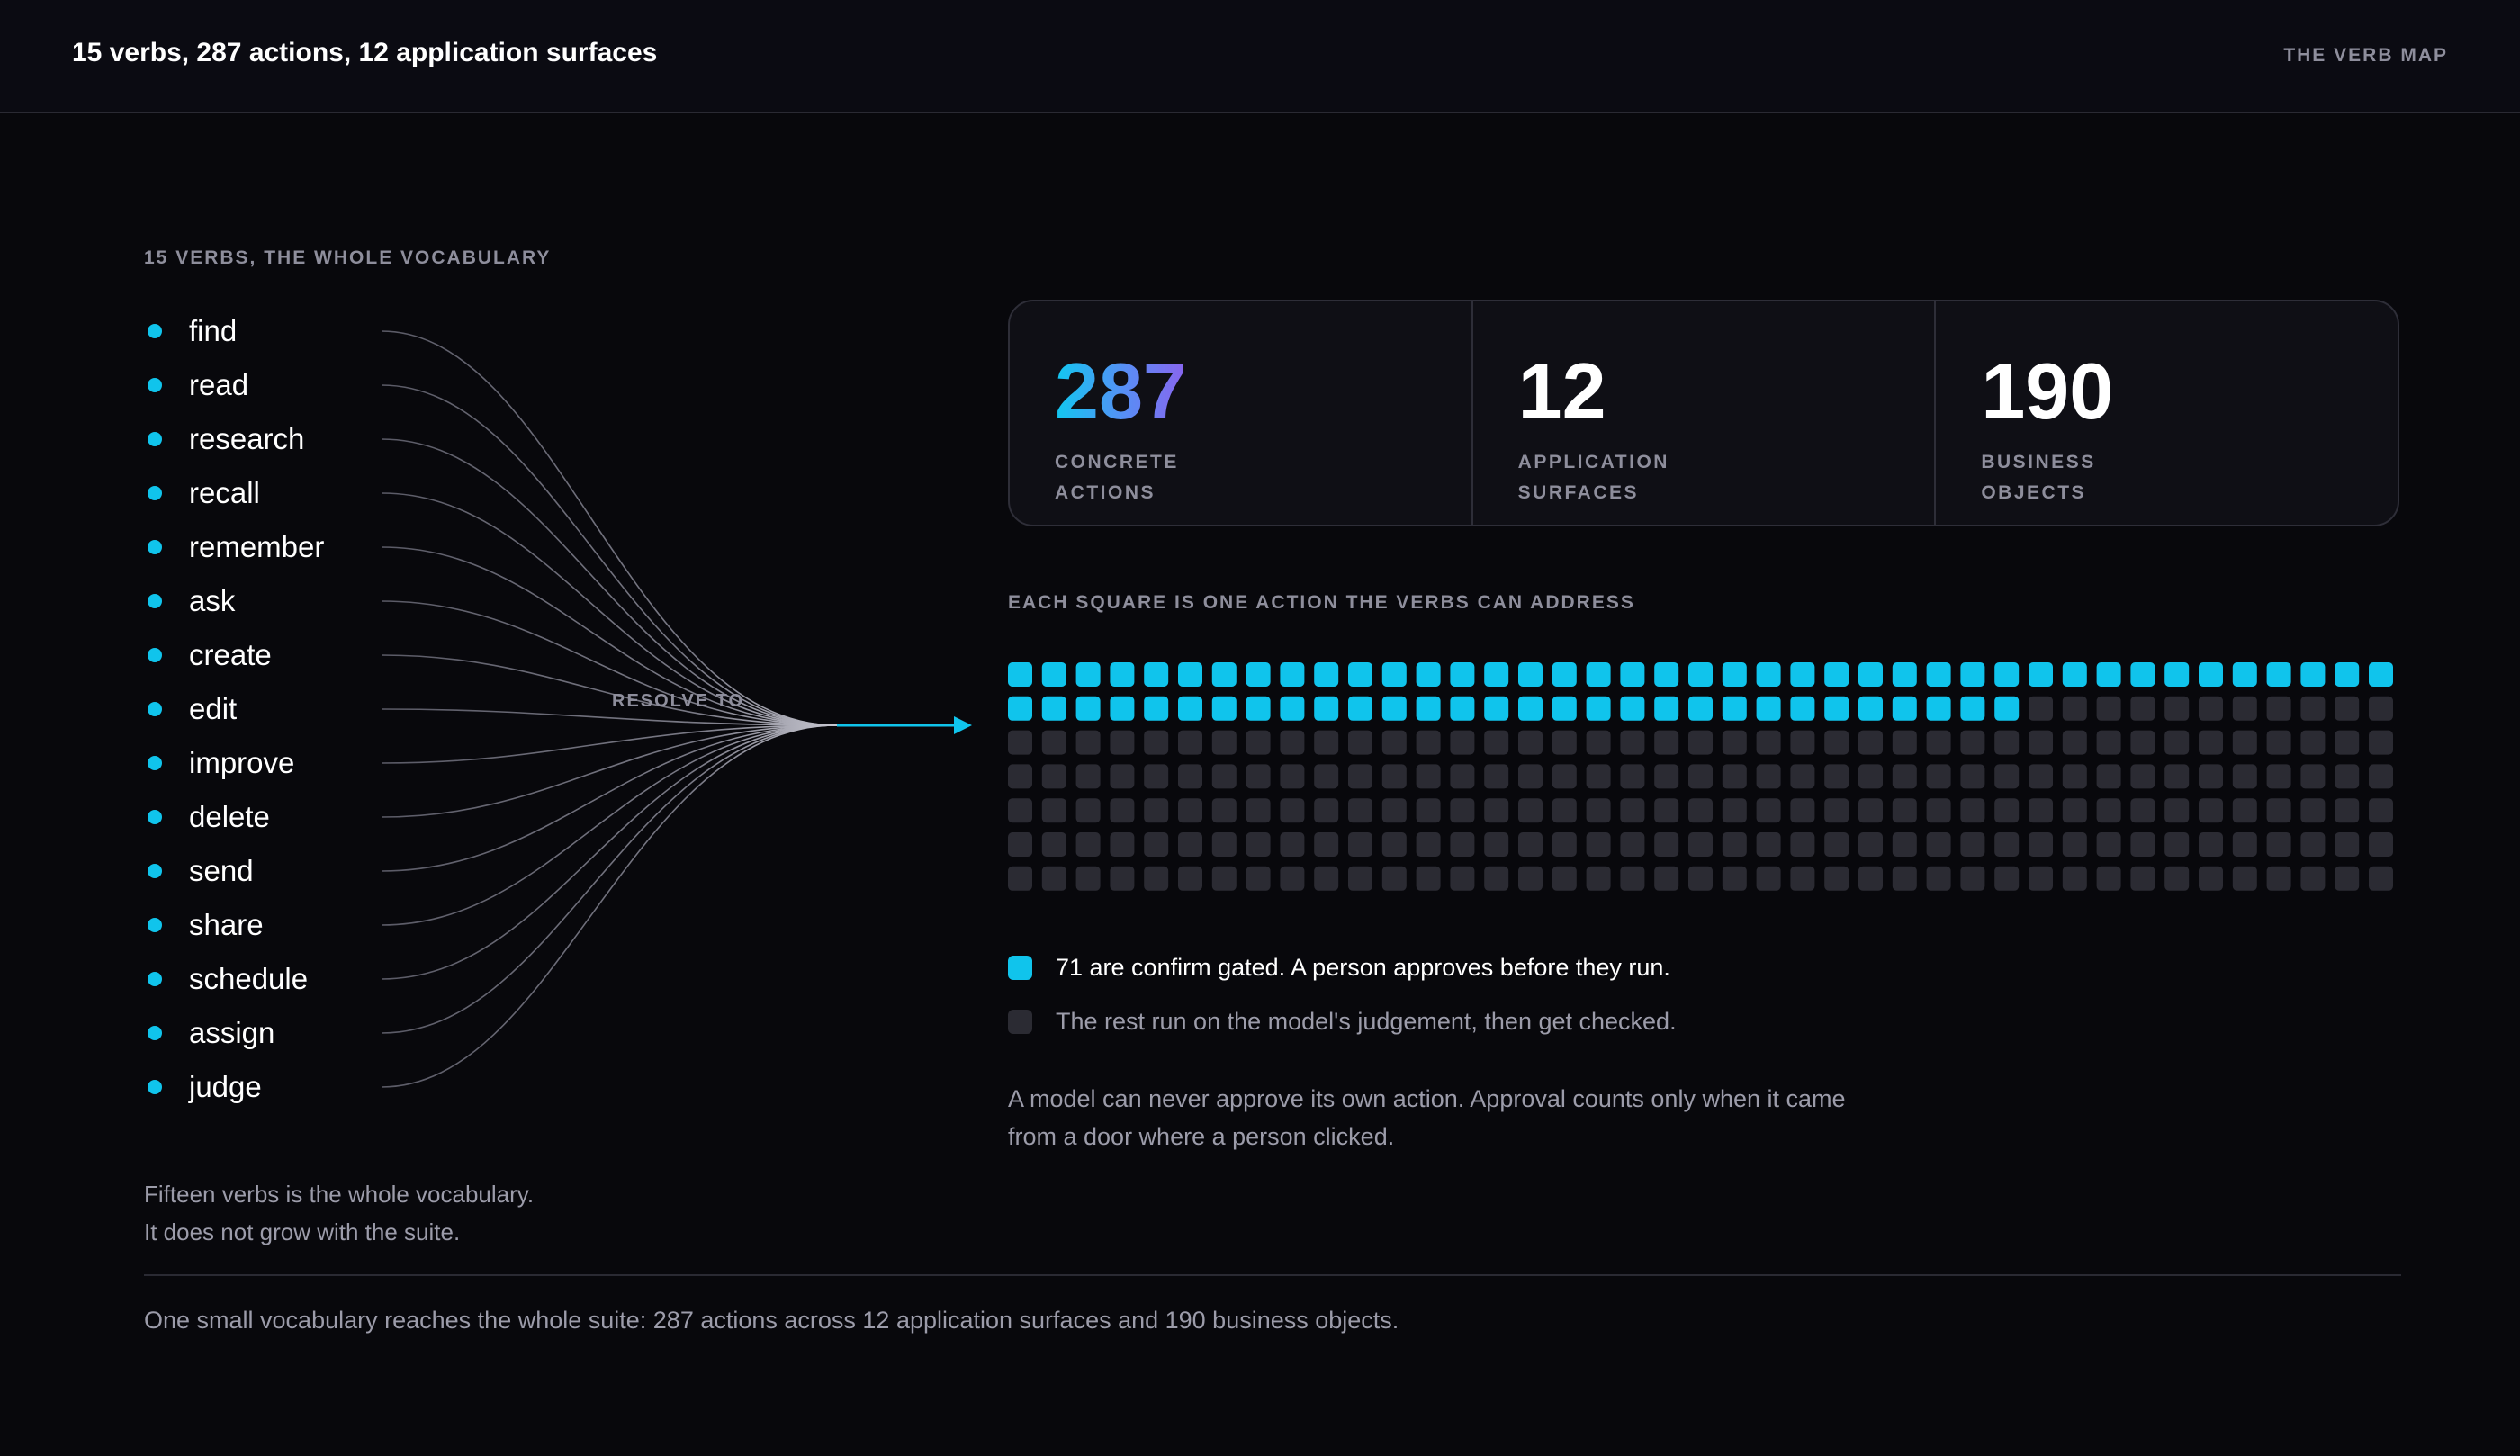 The height and width of the screenshot is (1456, 2520). What do you see at coordinates (1578, 492) in the screenshot?
I see `stat-surfaces-label-line-2: SURFACES` at bounding box center [1578, 492].